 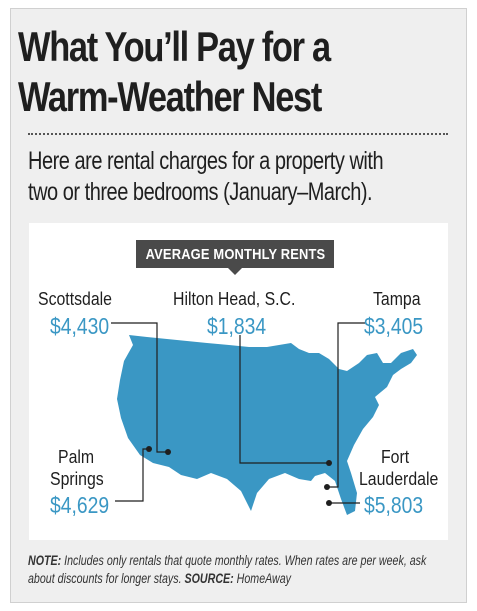 I want to click on city-palm-springs-line1: Palm, so click(x=76, y=457).